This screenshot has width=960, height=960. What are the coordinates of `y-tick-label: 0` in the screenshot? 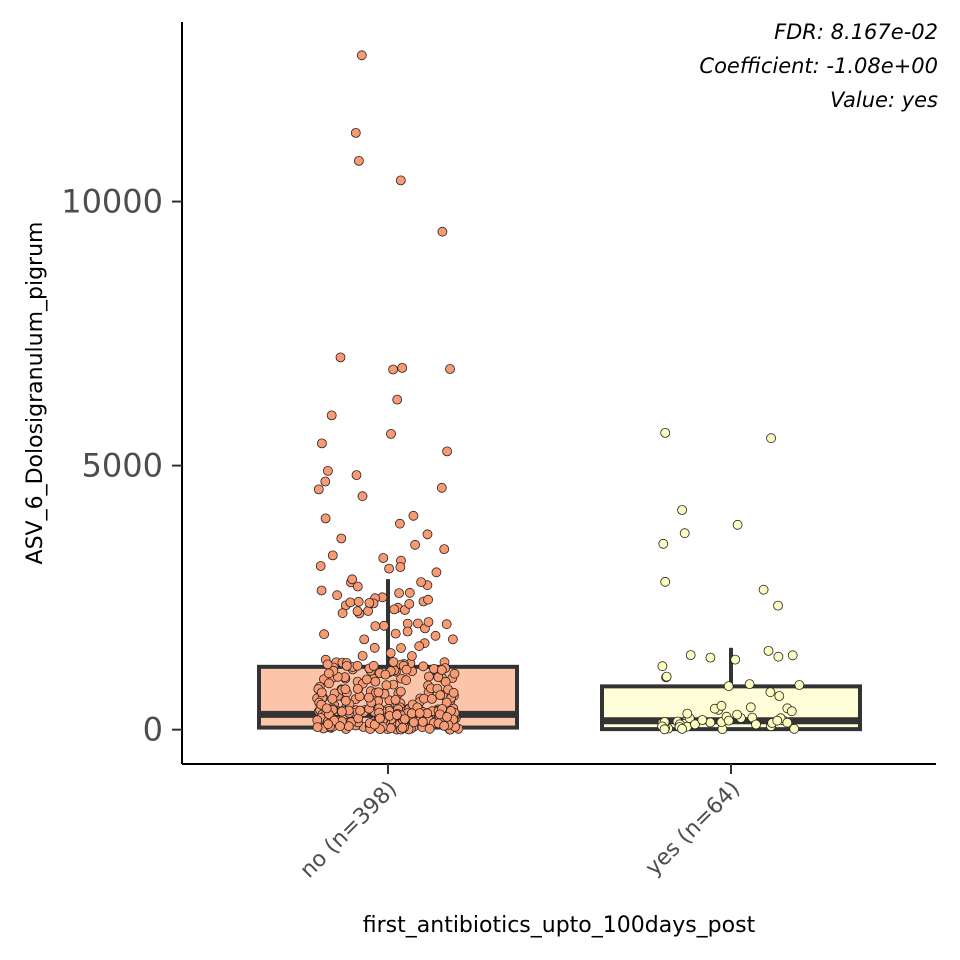 It's located at (153, 730).